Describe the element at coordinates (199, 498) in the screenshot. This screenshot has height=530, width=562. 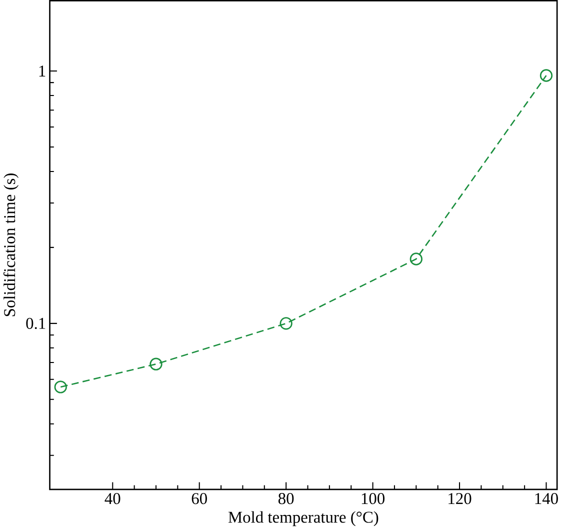
I see `x-tick-label: 60` at that location.